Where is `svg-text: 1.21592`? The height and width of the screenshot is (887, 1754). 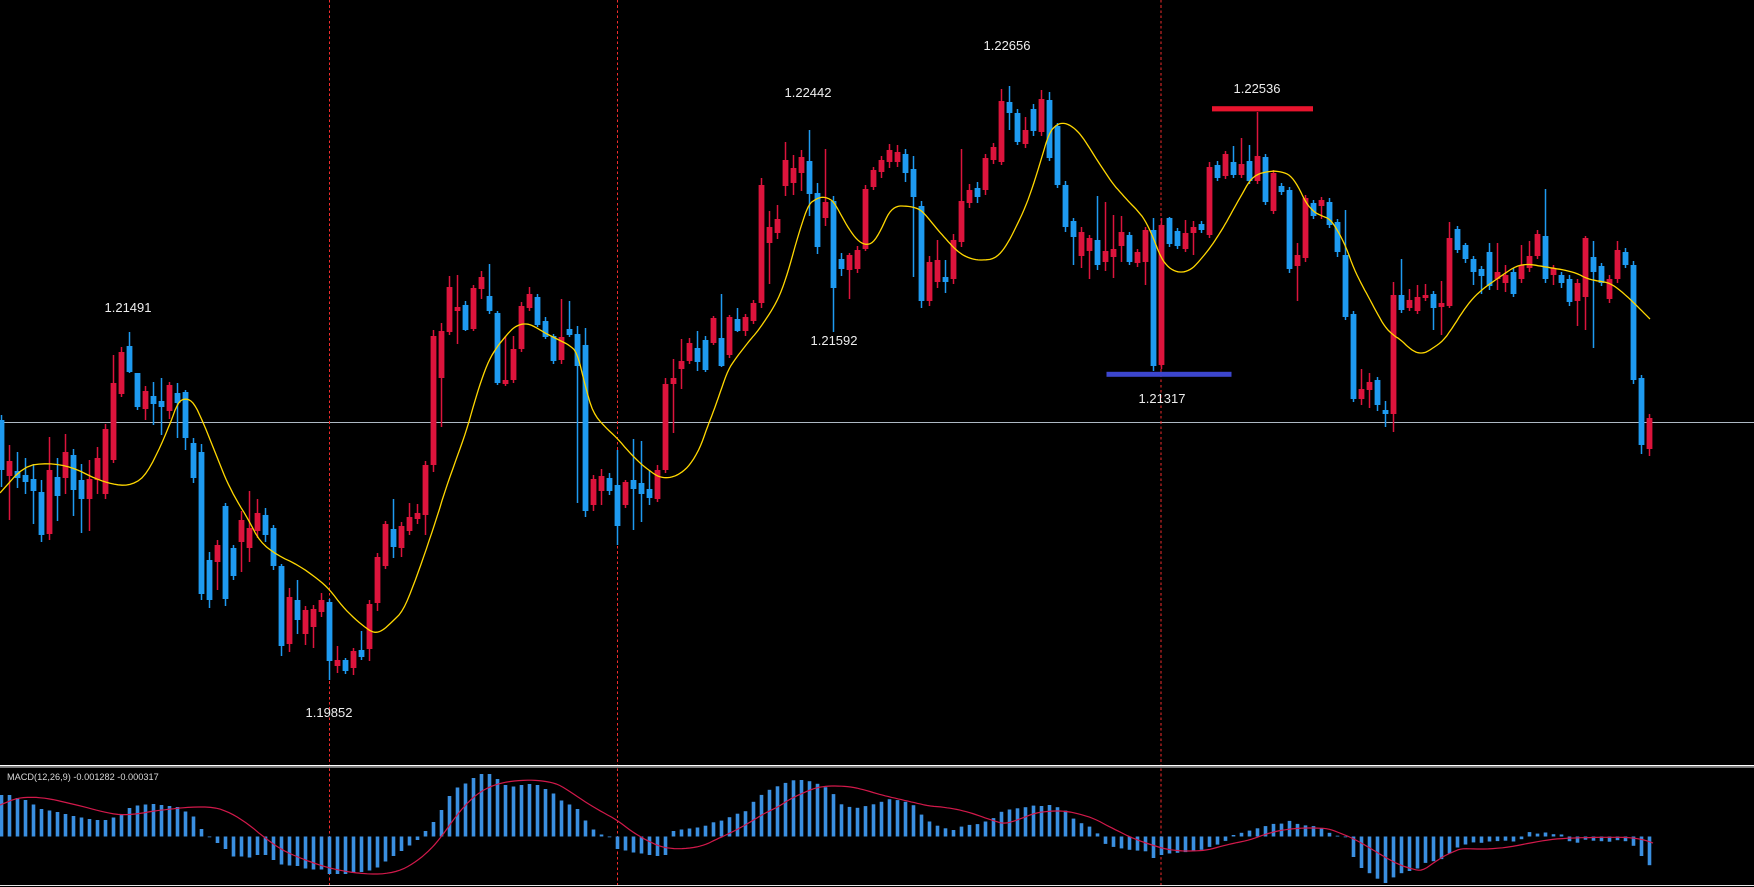 svg-text: 1.21592 is located at coordinates (834, 340).